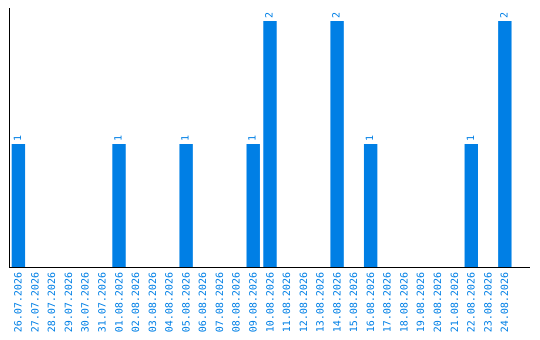 The height and width of the screenshot is (340, 540). What do you see at coordinates (237, 302) in the screenshot?
I see `x-tick-label: 08.08.2026` at bounding box center [237, 302].